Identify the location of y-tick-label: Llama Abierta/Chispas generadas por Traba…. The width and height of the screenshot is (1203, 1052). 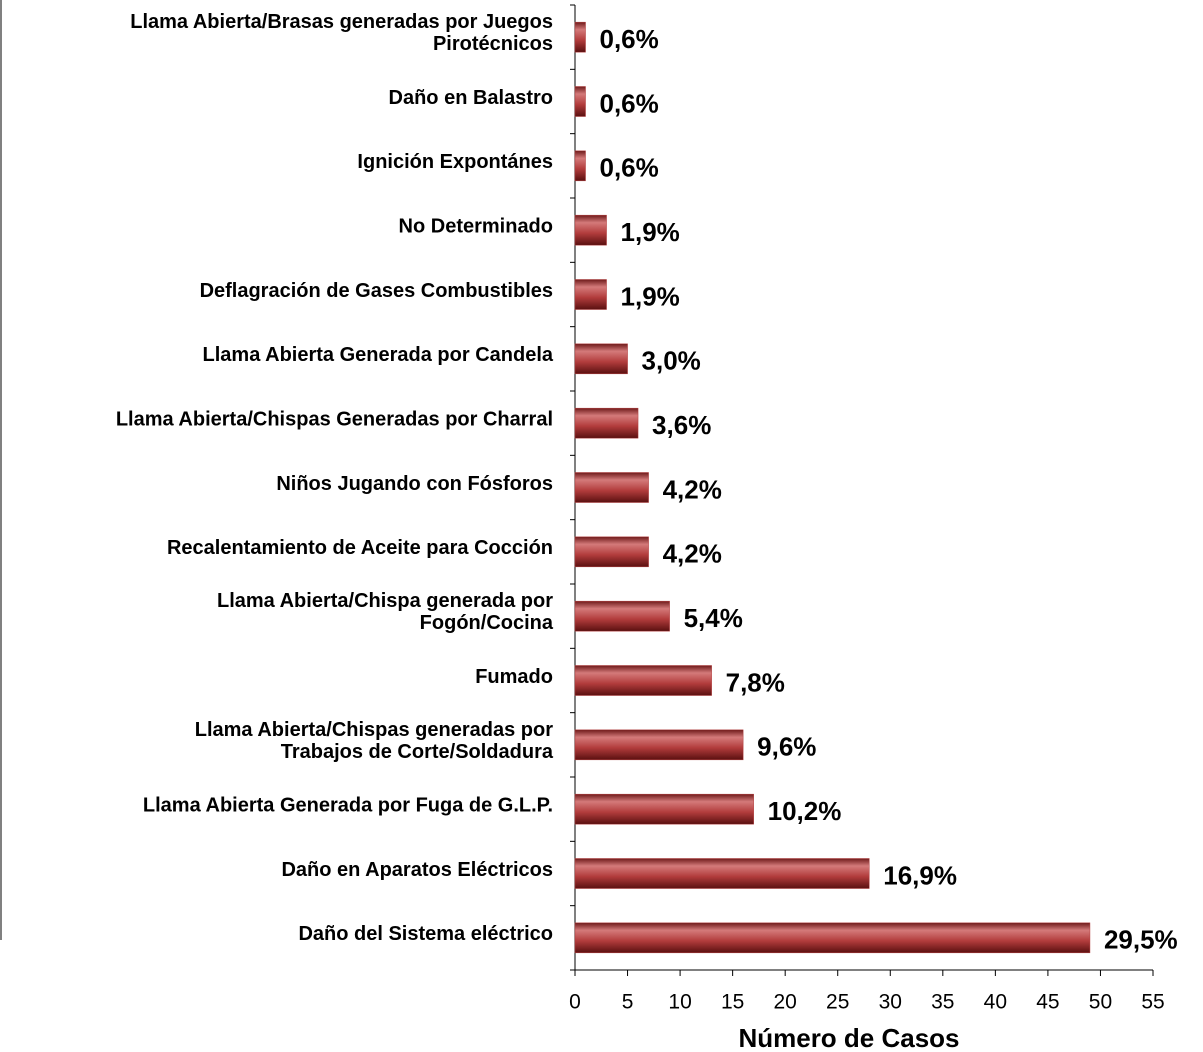
(374, 741).